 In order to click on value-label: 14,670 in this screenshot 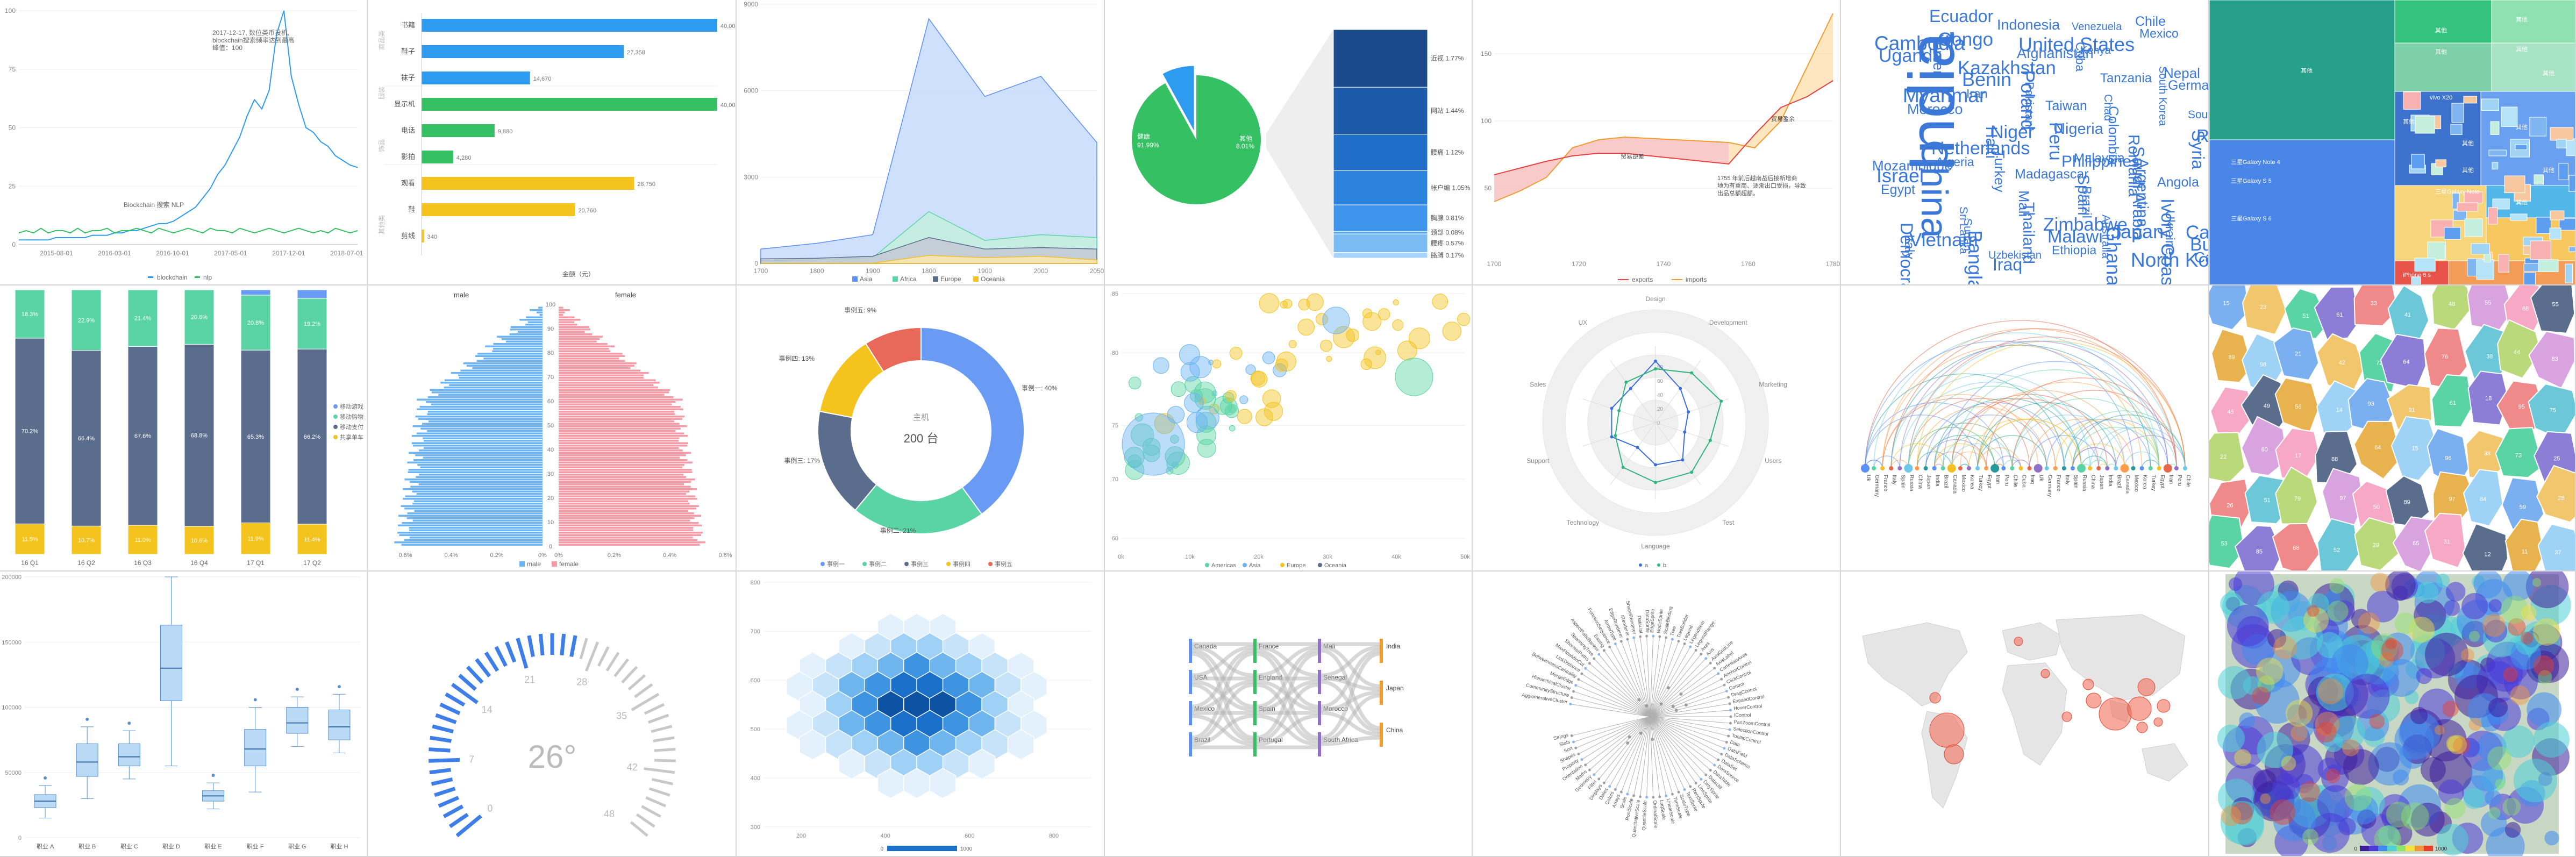, I will do `click(542, 79)`.